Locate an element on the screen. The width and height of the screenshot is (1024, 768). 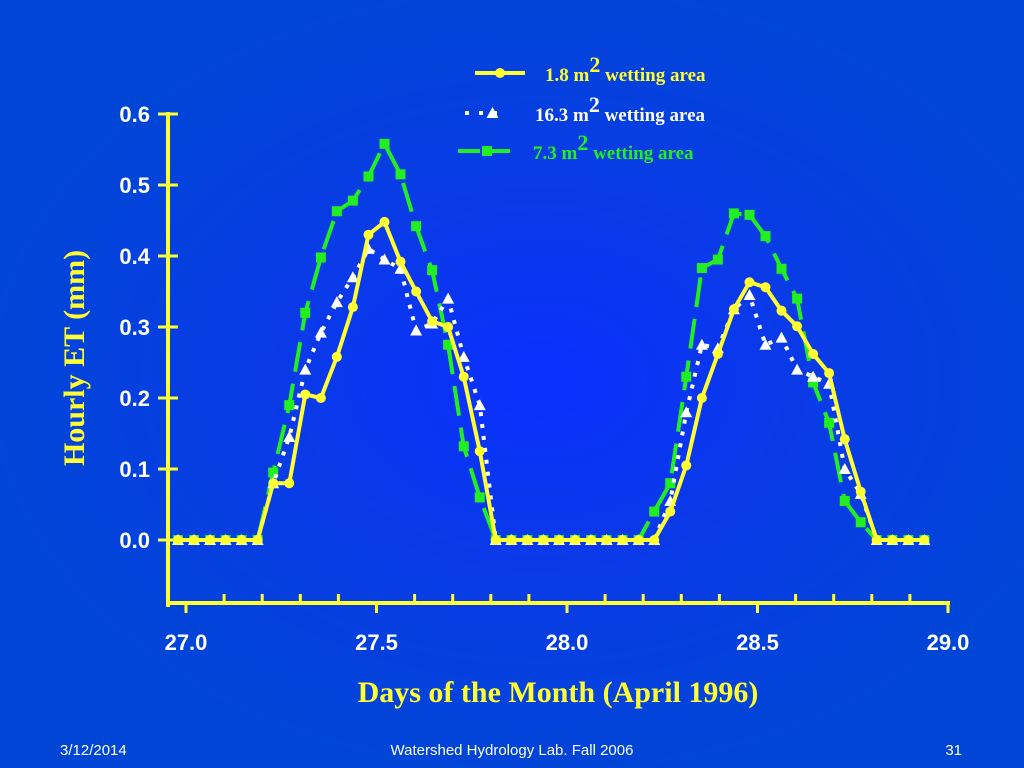
y-axis-title: Hourly ET (mm) is located at coordinates (74, 358).